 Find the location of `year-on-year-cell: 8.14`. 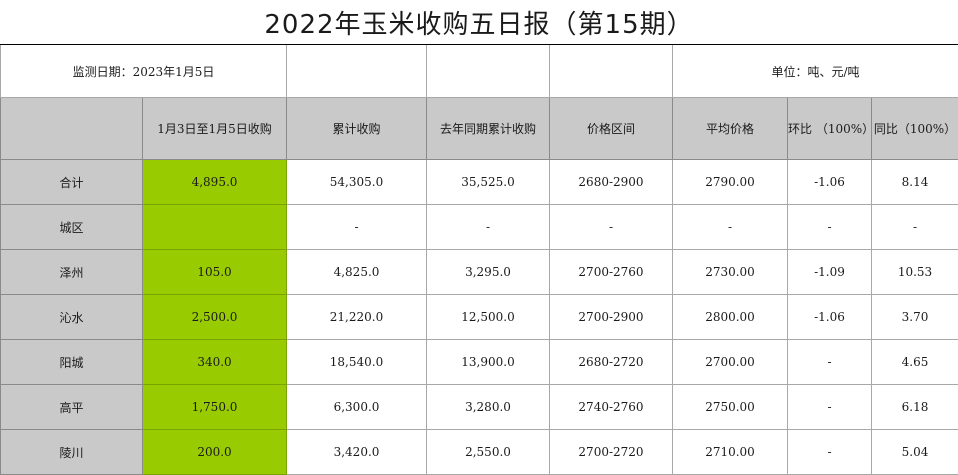

year-on-year-cell: 8.14 is located at coordinates (915, 182).